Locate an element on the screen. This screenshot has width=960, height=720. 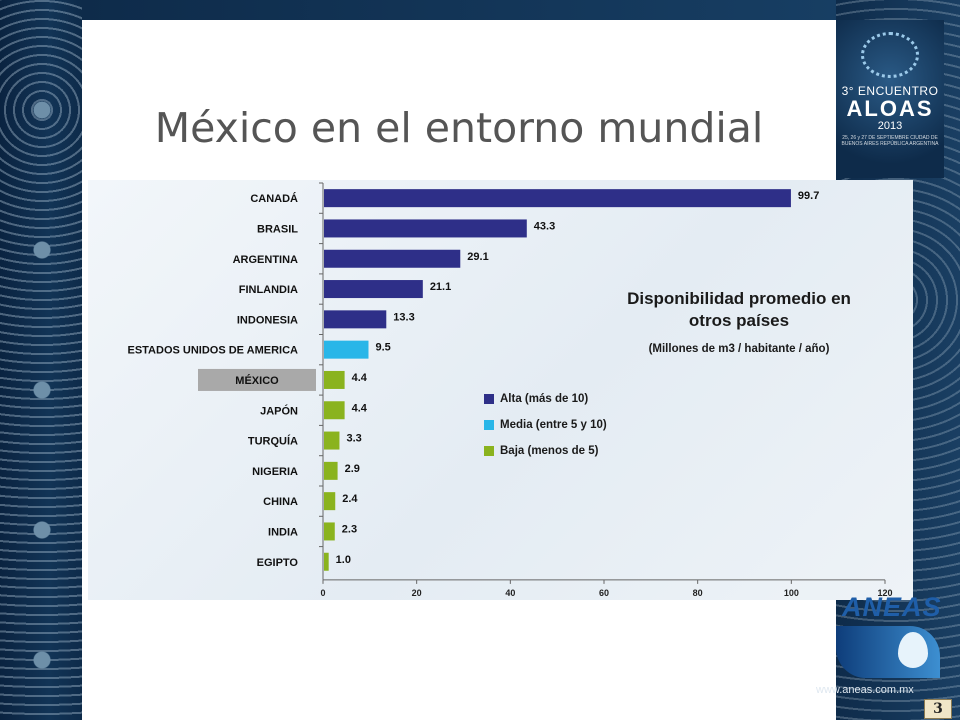
highlight-label-box is located at coordinates (257, 379).